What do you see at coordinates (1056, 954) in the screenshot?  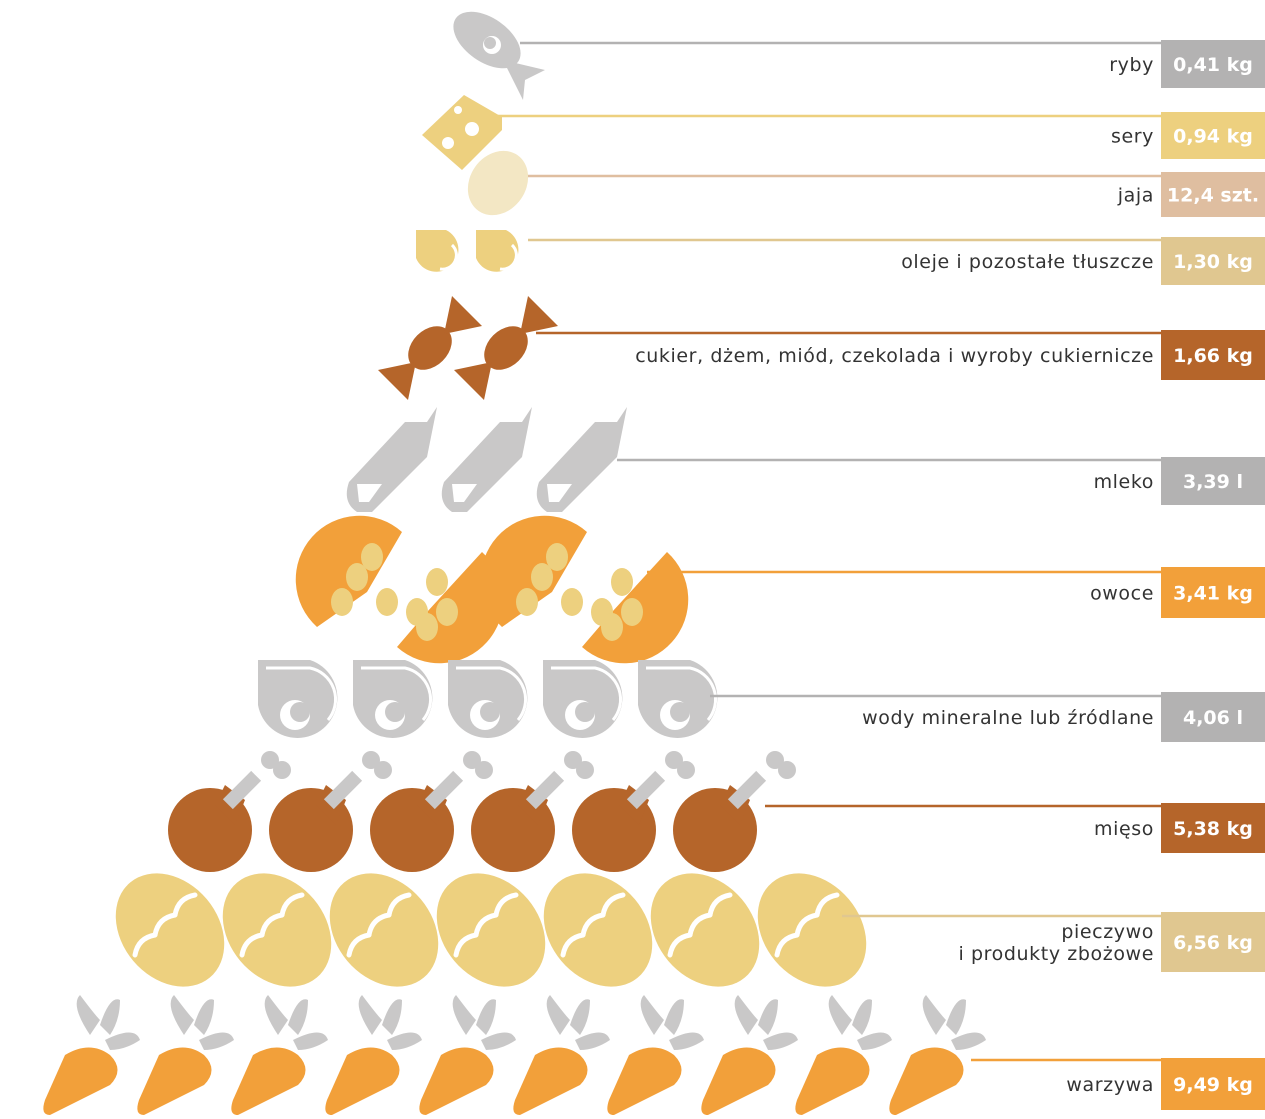 I see `category-label-bread: i produkty zbożowe` at bounding box center [1056, 954].